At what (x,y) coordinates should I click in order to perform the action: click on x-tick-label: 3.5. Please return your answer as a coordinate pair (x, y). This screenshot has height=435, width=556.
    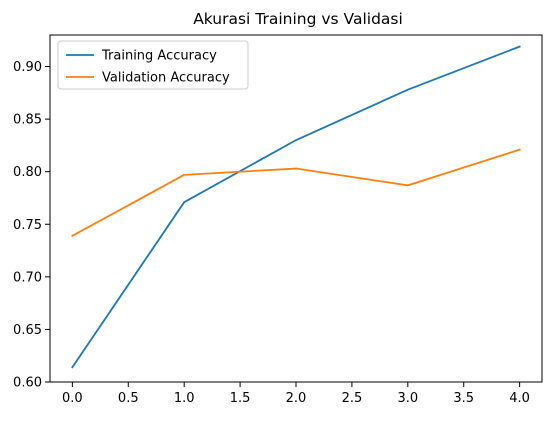
    Looking at the image, I should click on (463, 398).